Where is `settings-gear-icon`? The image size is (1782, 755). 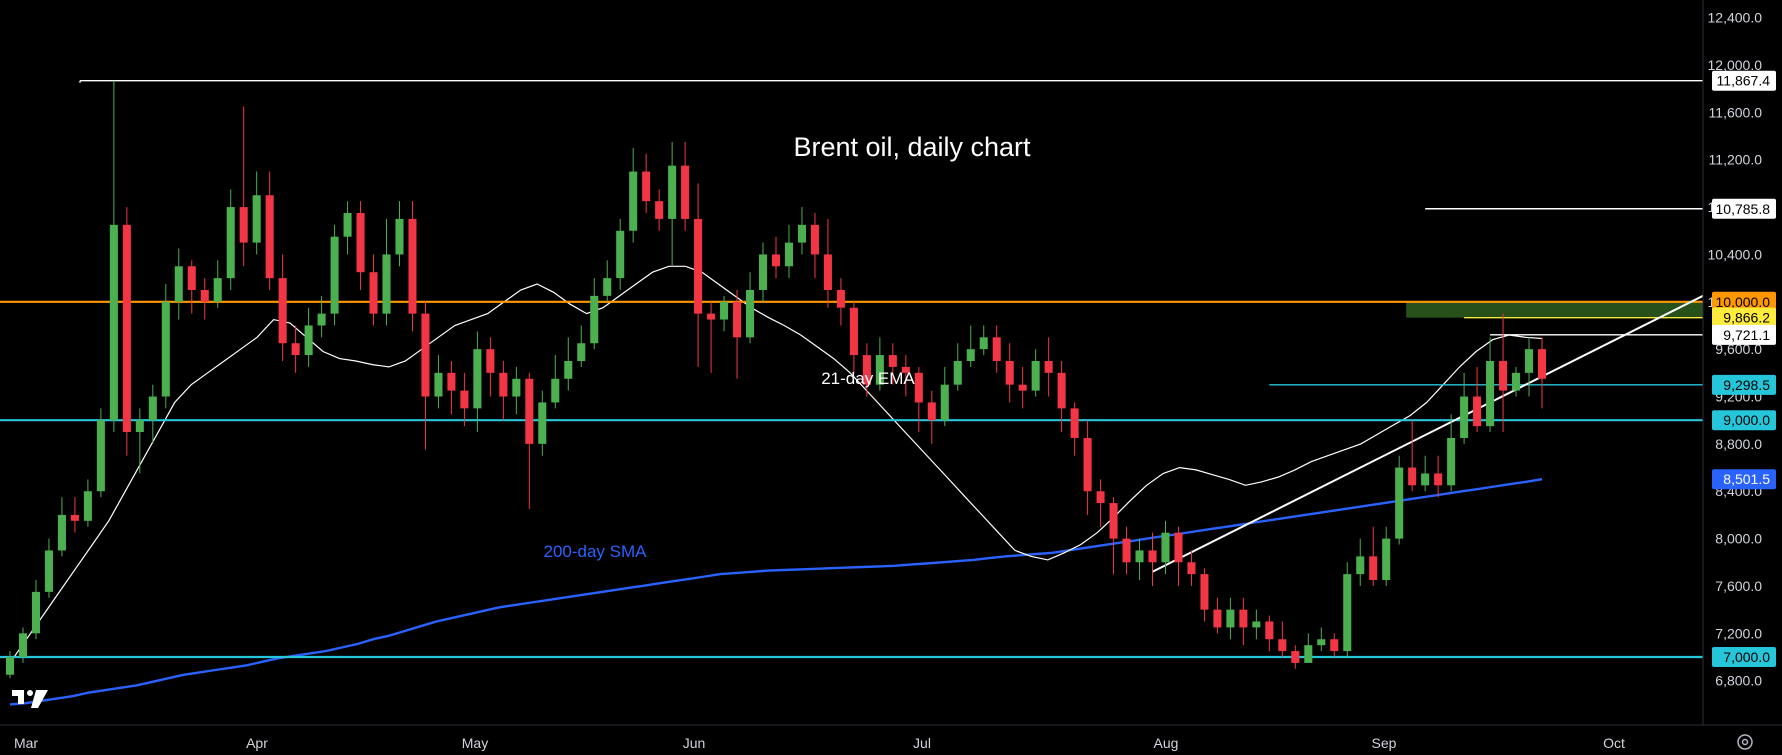
settings-gear-icon is located at coordinates (1745, 742).